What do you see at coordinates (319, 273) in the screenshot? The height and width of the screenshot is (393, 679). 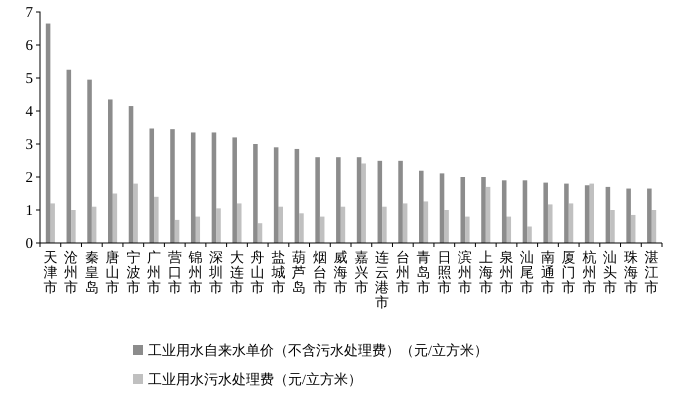 I see `x-tick-label: 烟台市` at bounding box center [319, 273].